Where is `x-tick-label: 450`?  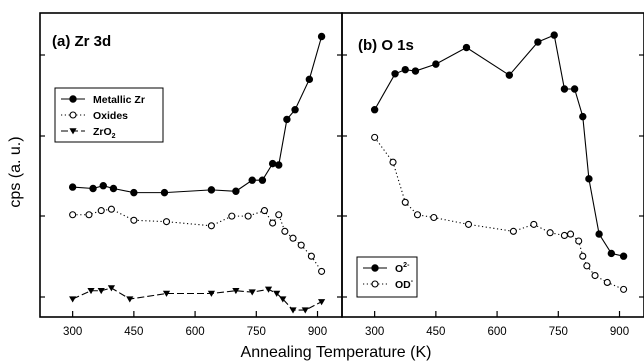
x-tick-label: 450 is located at coordinates (435, 332).